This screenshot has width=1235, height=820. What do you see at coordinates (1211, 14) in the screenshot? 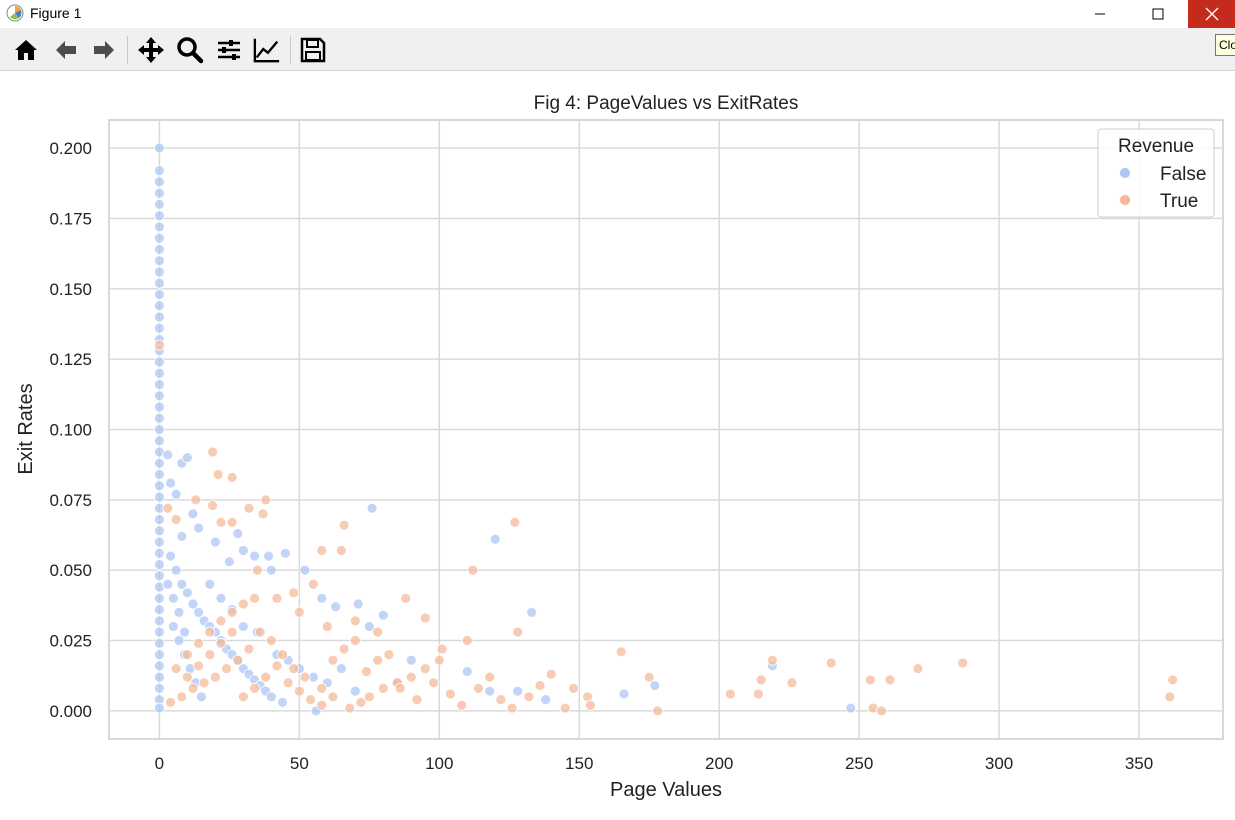
I see `close-button` at bounding box center [1211, 14].